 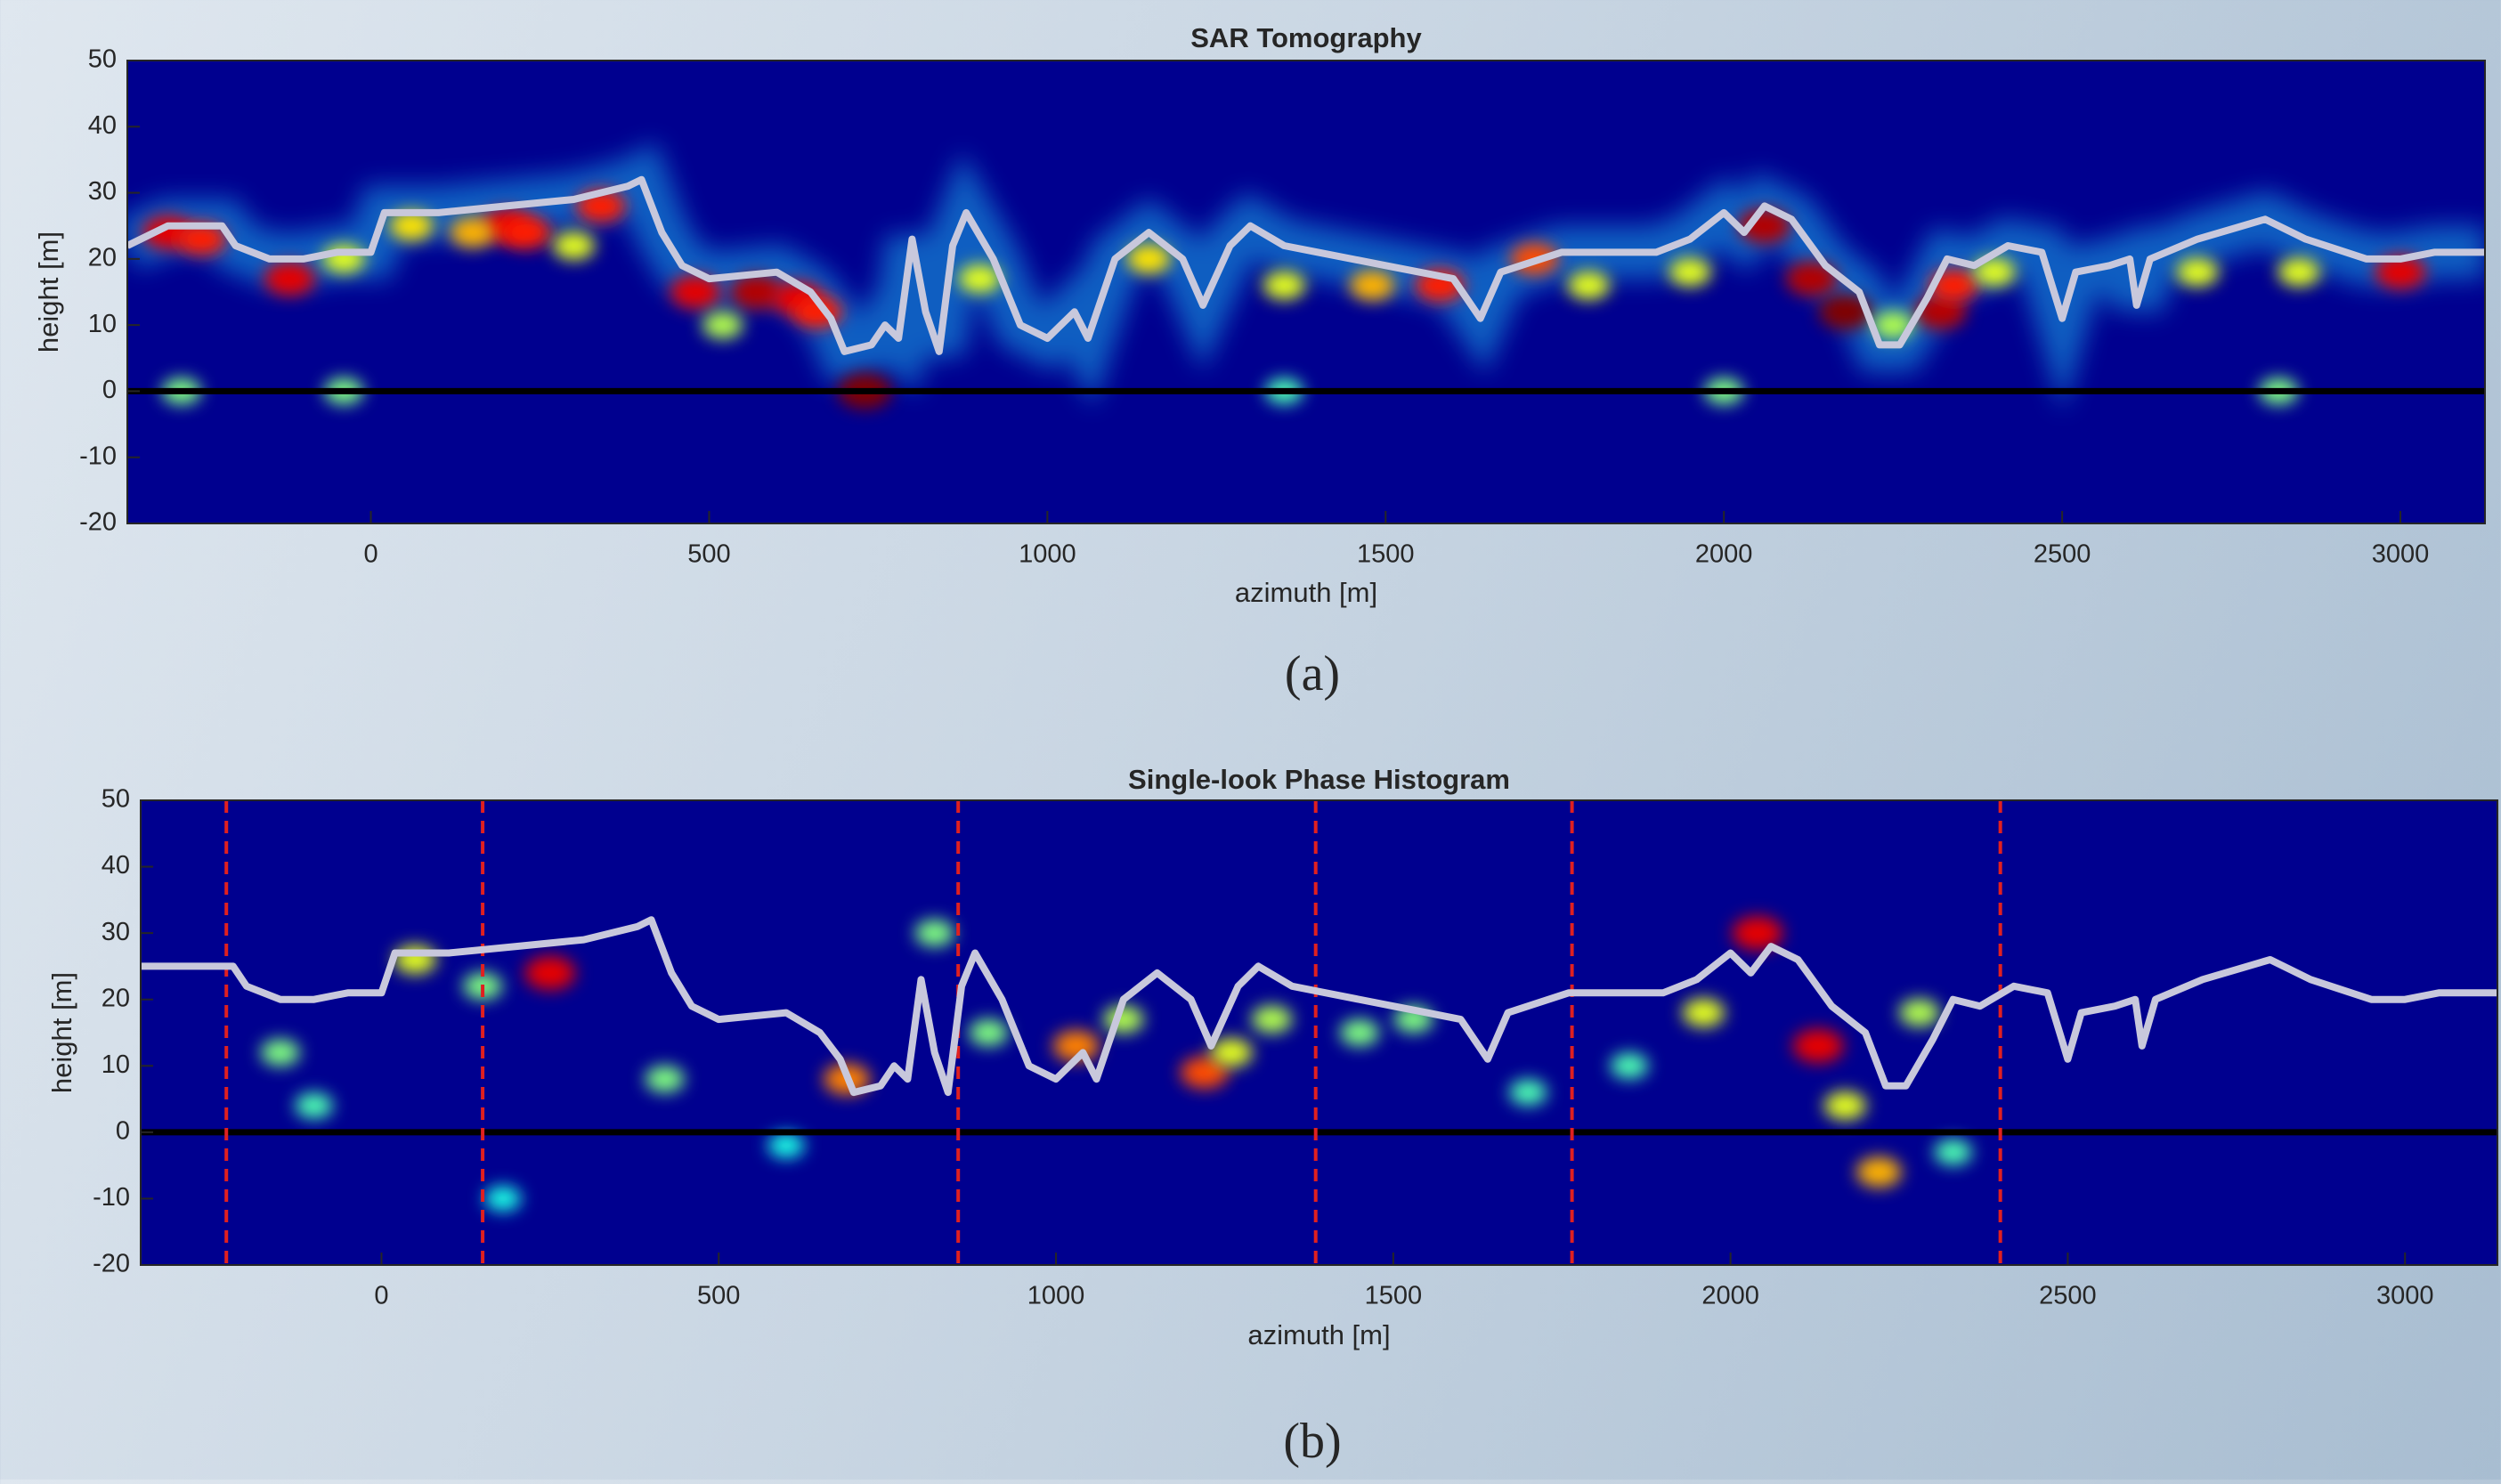 I want to click on caption: (a), so click(x=1312, y=673).